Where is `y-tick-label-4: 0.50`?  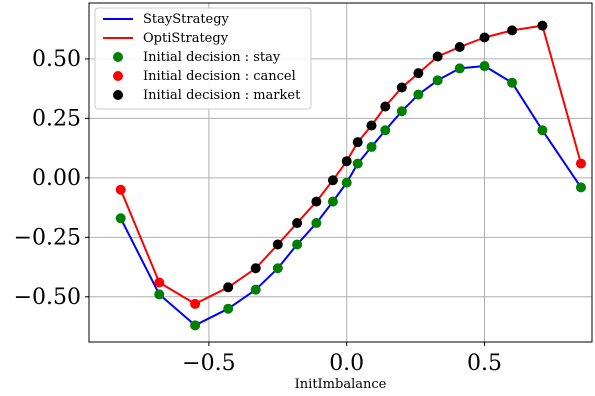 y-tick-label-4: 0.50 is located at coordinates (56, 59).